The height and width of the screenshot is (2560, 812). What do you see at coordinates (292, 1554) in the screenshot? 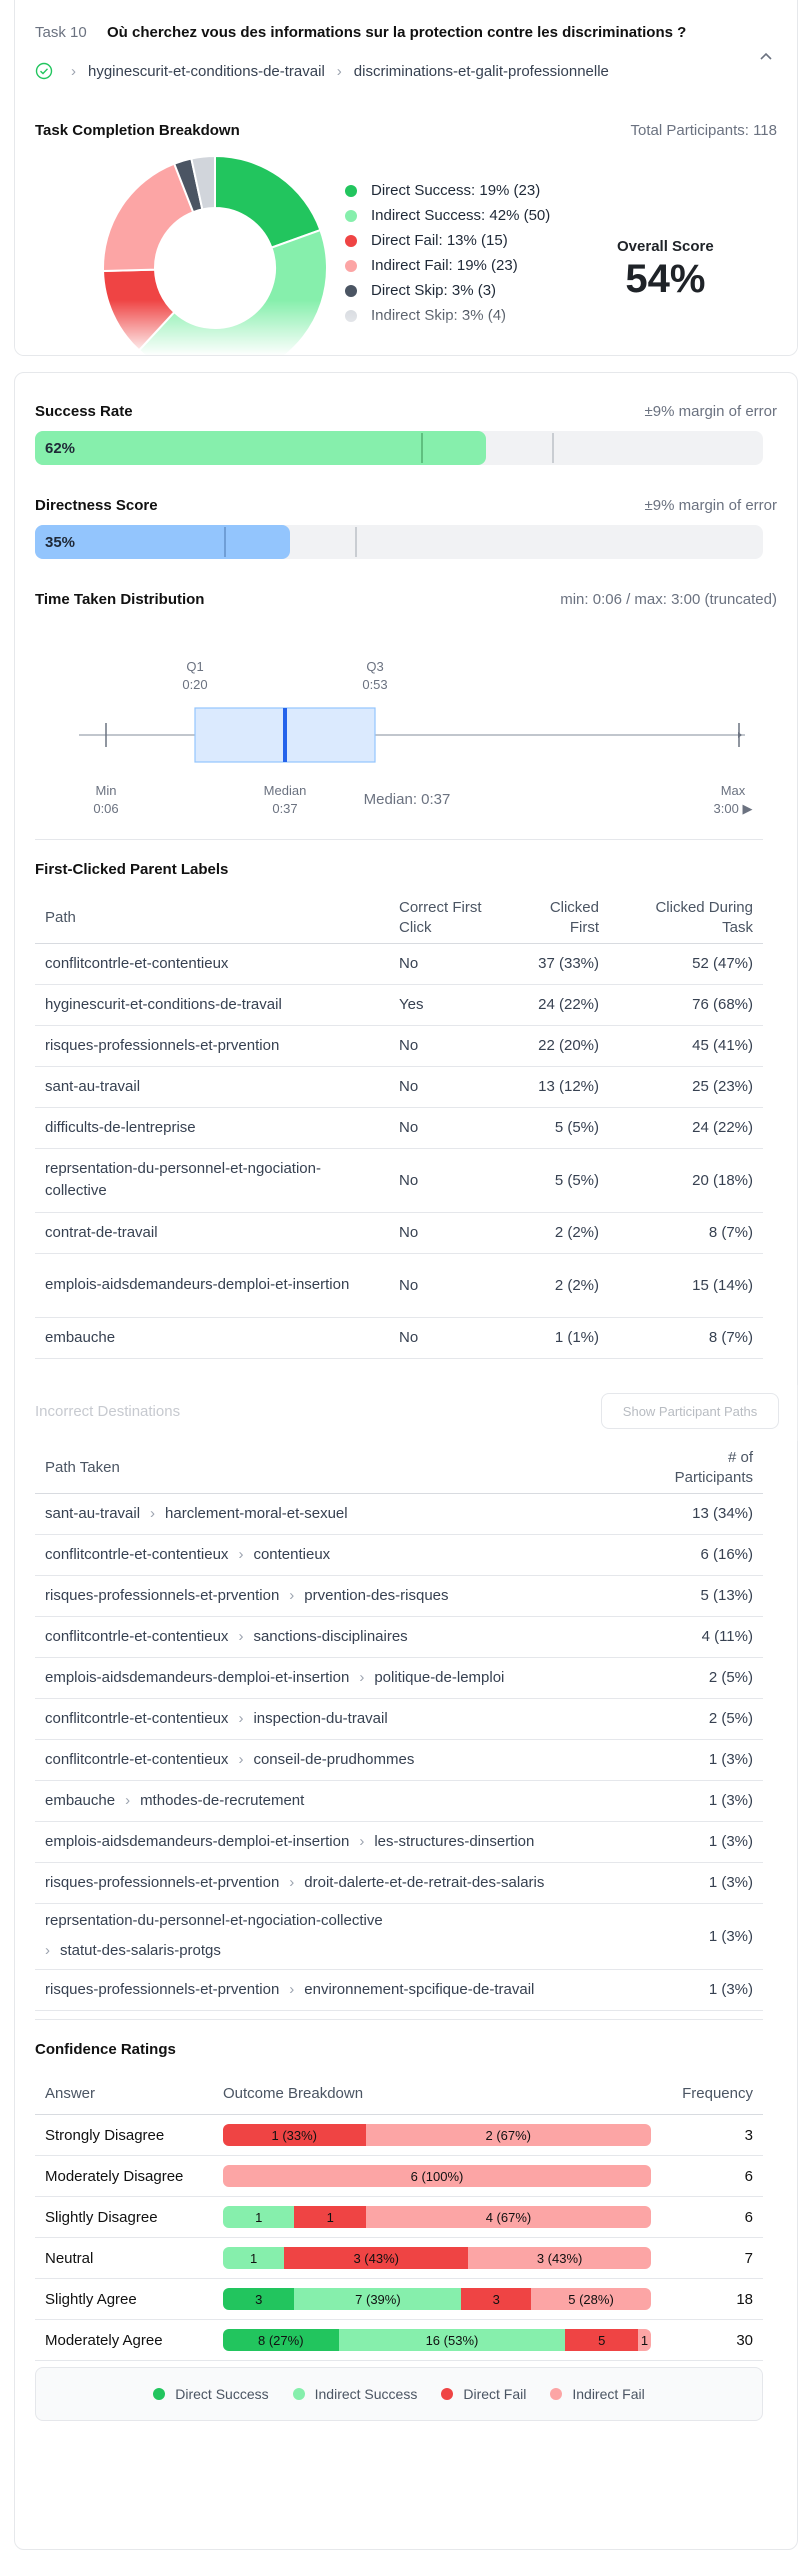
I see `path-segment: contentieux` at bounding box center [292, 1554].